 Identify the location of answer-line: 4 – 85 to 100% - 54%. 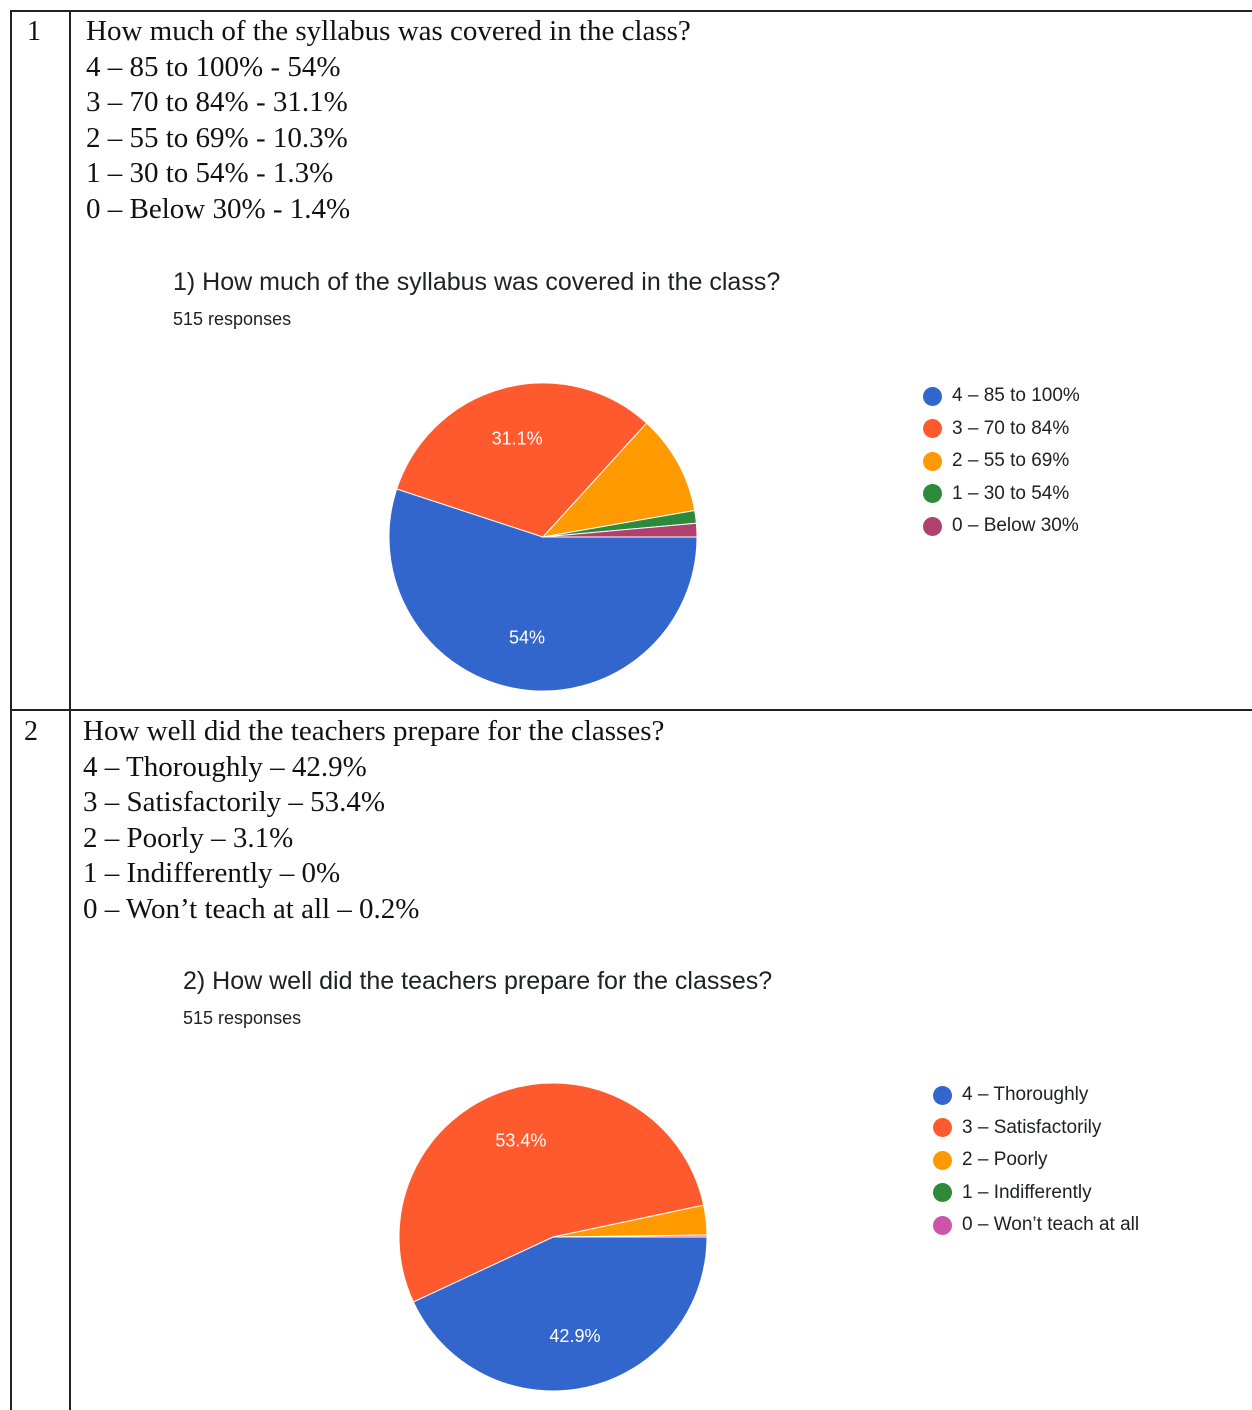
(213, 66).